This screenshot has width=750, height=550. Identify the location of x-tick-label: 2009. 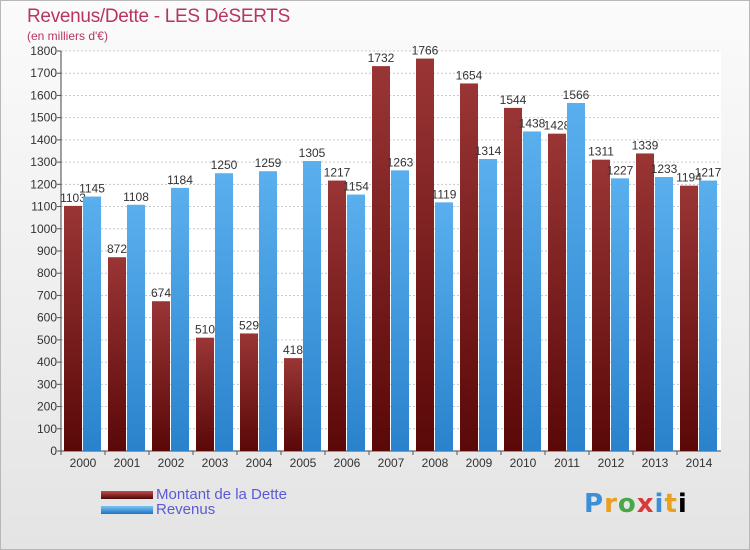
(479, 463).